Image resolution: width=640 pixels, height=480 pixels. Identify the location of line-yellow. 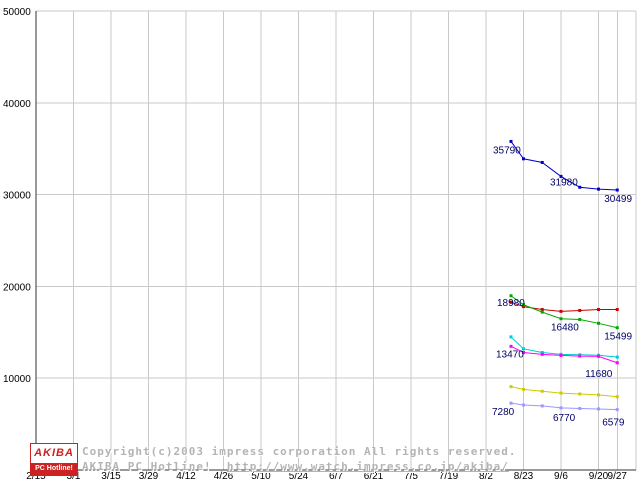
(564, 392).